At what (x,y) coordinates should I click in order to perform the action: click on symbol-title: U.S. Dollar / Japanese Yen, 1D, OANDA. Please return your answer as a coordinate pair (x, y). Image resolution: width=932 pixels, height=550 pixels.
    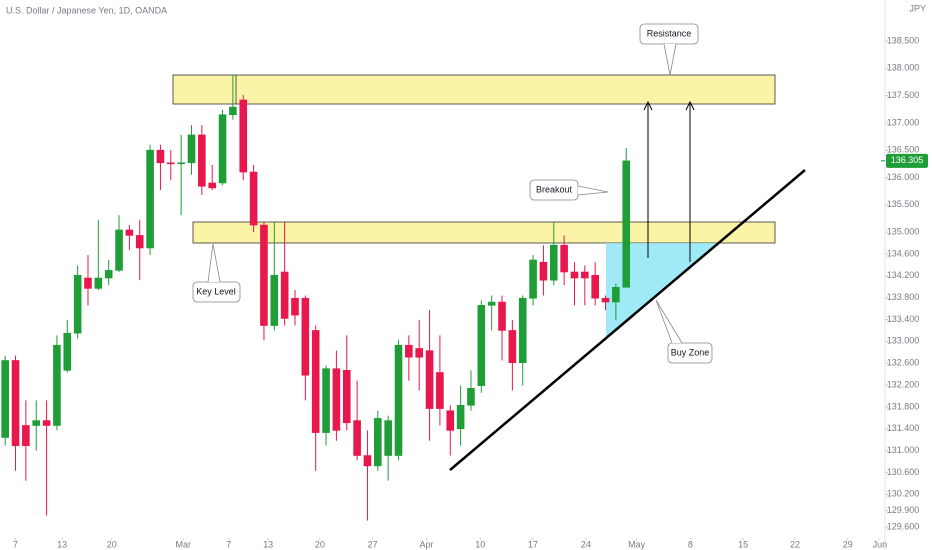
    Looking at the image, I should click on (86, 10).